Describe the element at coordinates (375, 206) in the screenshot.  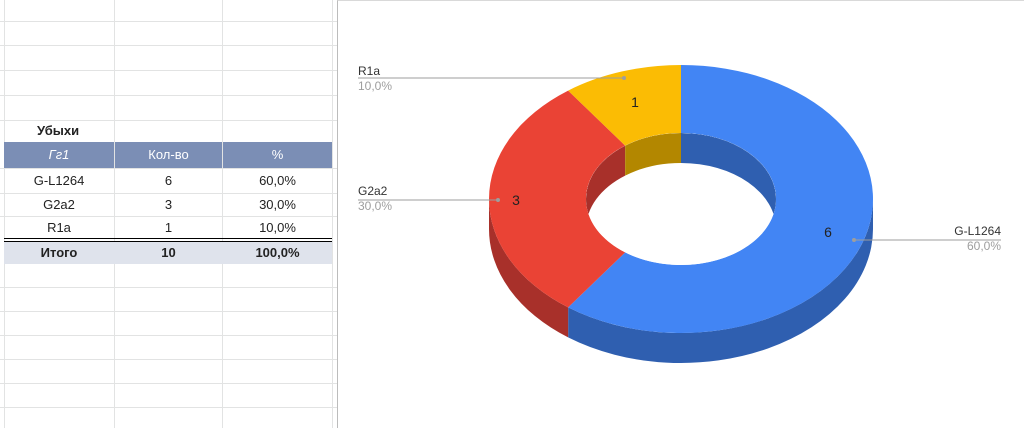
I see `label-percent: 30,0%` at that location.